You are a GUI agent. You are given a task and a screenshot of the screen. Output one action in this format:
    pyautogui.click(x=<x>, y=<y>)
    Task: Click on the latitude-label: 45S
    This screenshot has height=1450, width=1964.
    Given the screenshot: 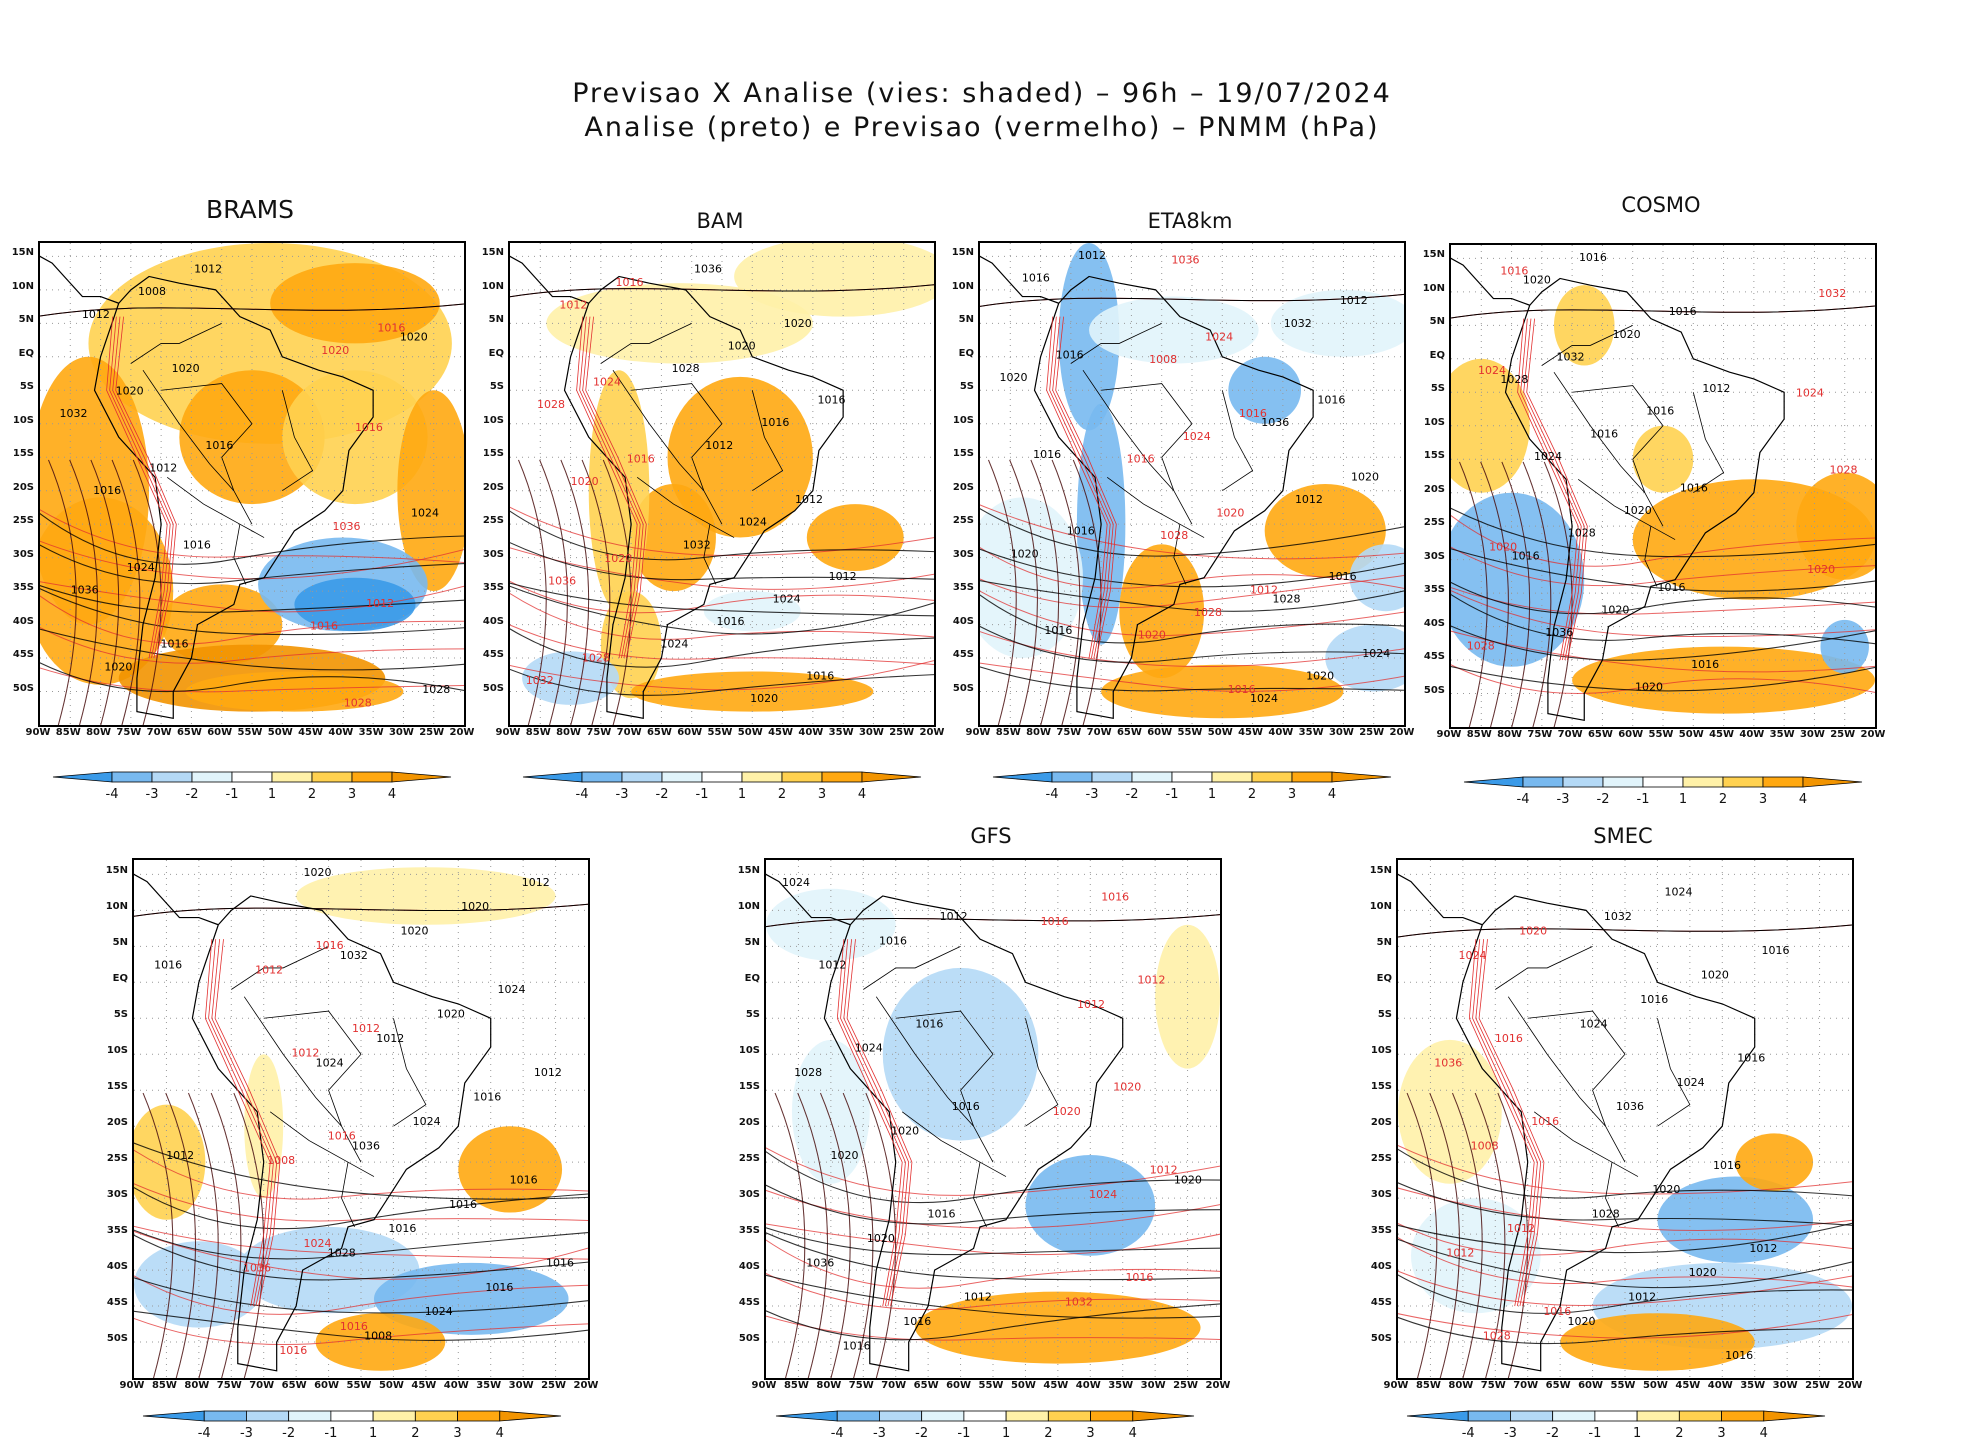 What is the action you would take?
    pyautogui.click(x=1434, y=657)
    